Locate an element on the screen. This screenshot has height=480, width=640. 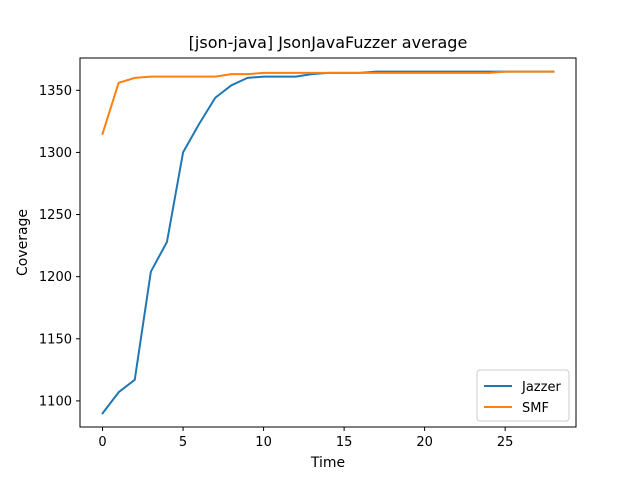
x-tick-label: 25 is located at coordinates (505, 442).